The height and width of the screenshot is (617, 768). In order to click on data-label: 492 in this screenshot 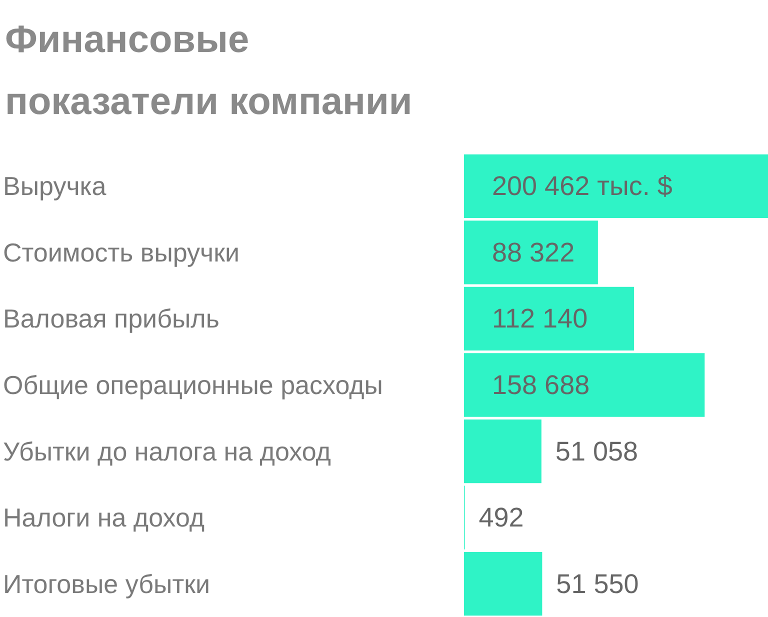, I will do `click(501, 517)`.